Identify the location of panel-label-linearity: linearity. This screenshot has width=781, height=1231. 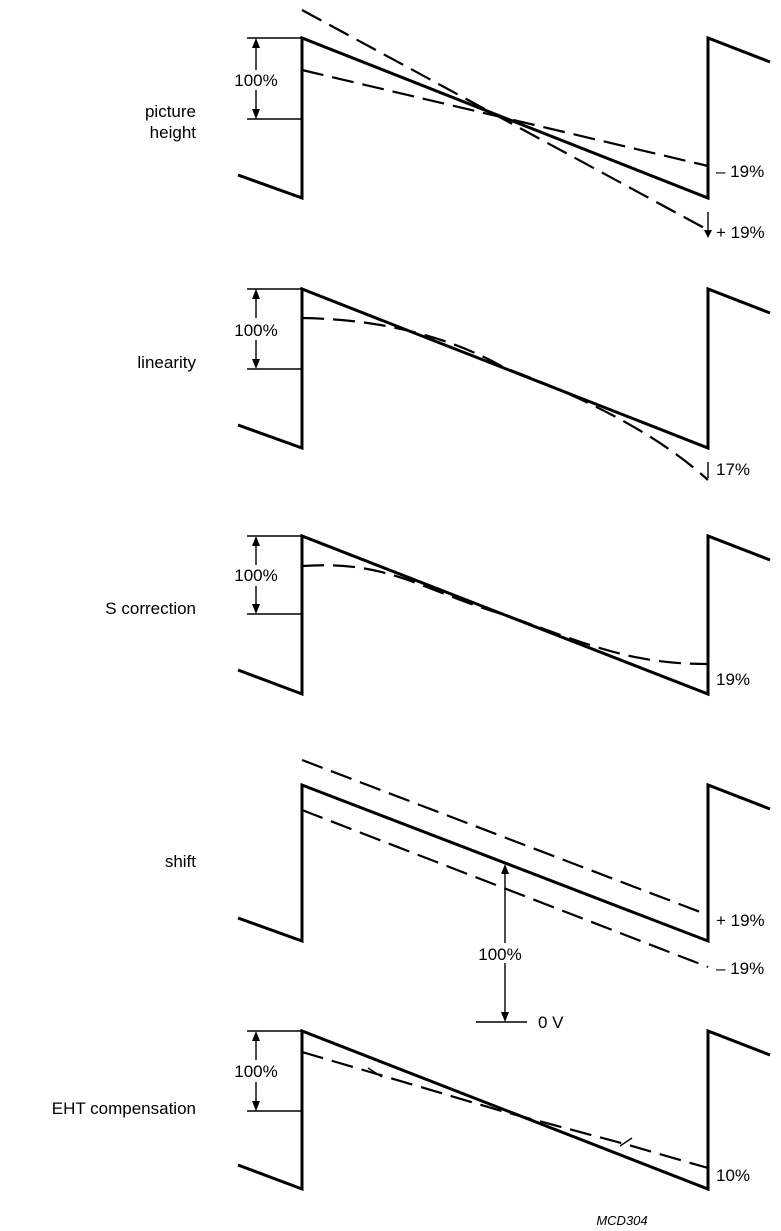
(166, 362).